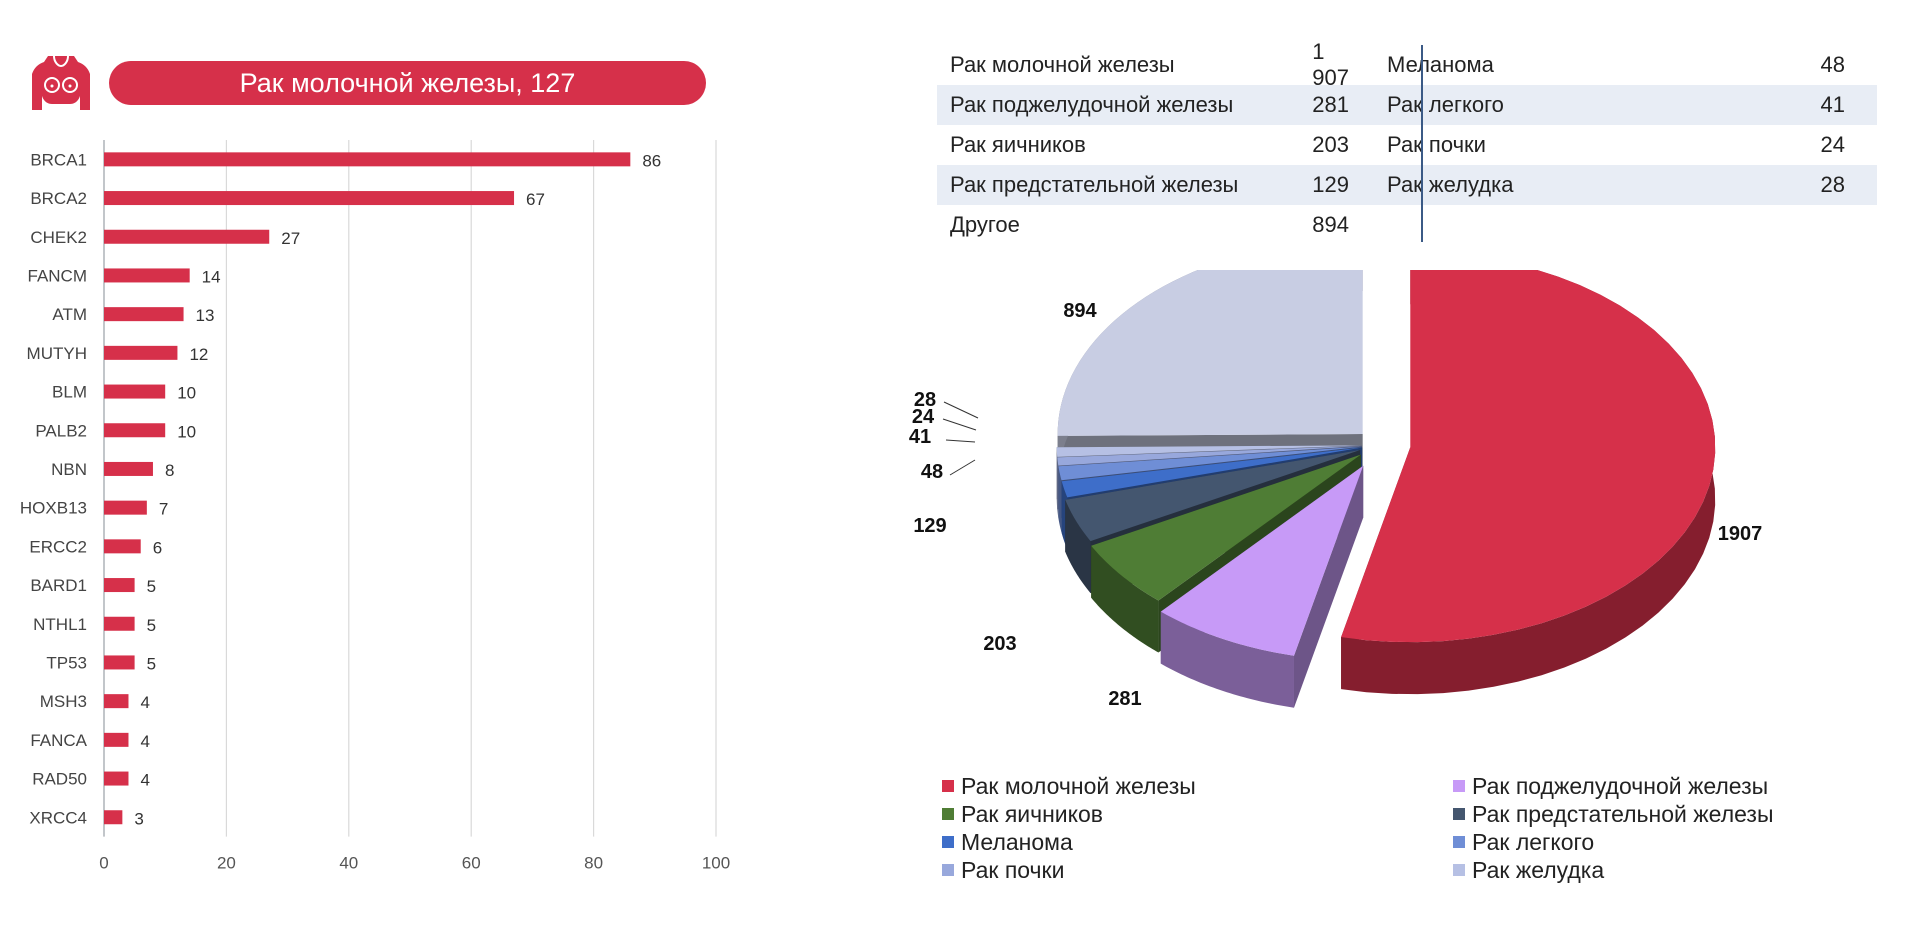 The height and width of the screenshot is (935, 1920). I want to click on pie-value-label: 41, so click(920, 437).